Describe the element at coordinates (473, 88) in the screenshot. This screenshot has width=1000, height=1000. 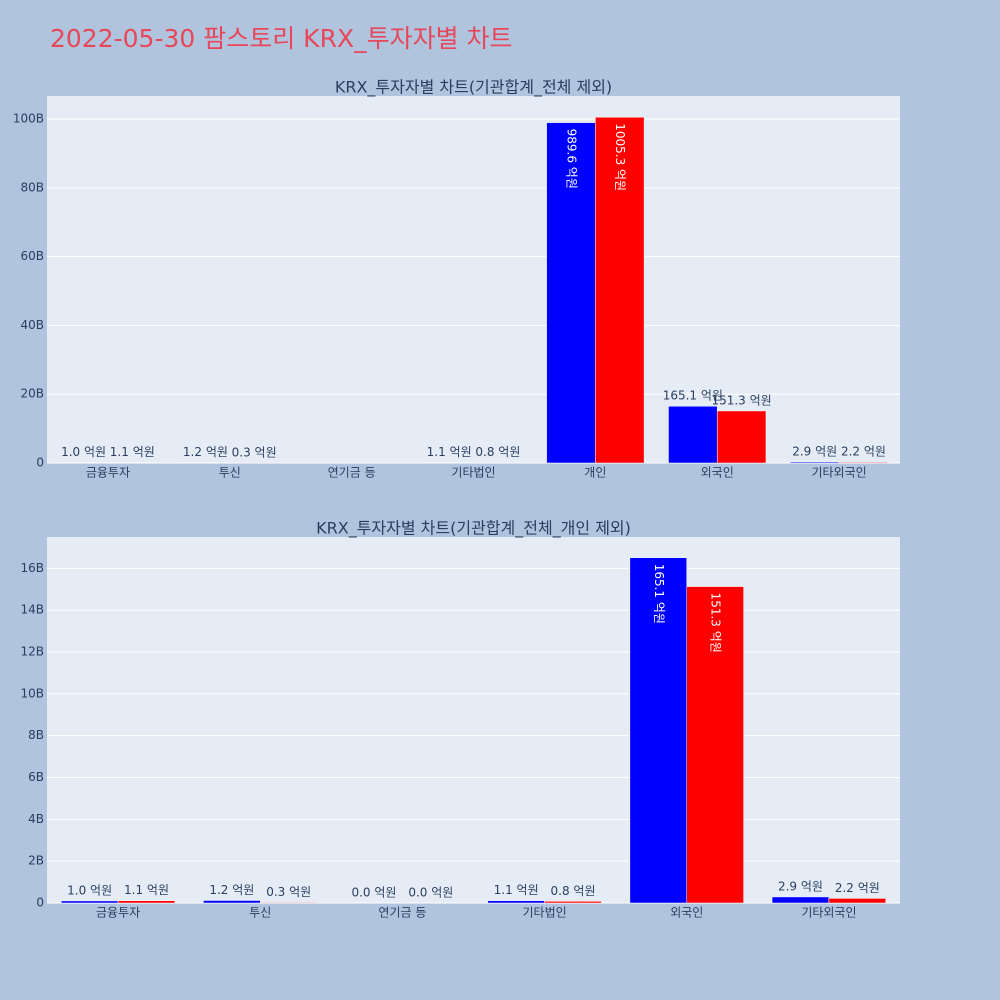
I see `chart-title: KRX_투자자별 차트(기관합계_전체 제외)` at that location.